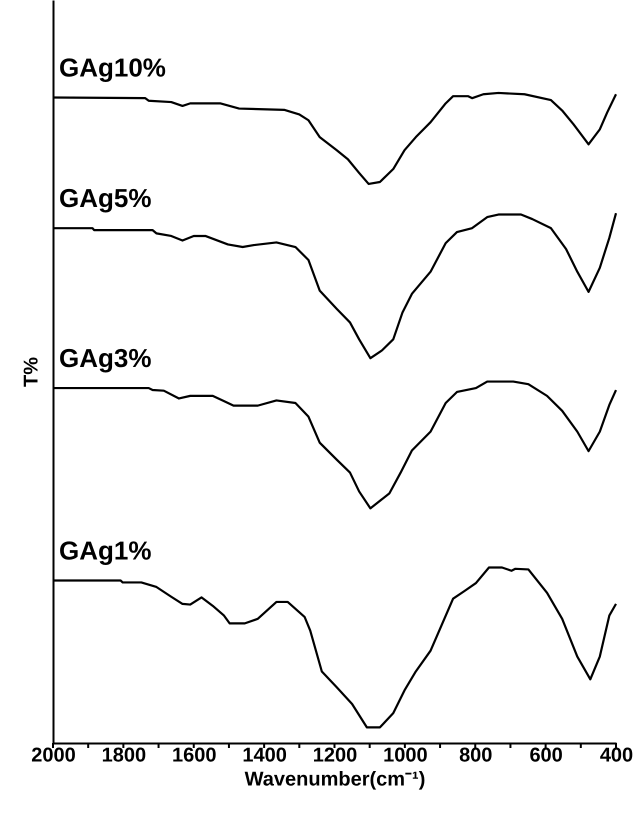 The height and width of the screenshot is (818, 638). What do you see at coordinates (405, 755) in the screenshot?
I see `x-tick-label: 1000` at bounding box center [405, 755].